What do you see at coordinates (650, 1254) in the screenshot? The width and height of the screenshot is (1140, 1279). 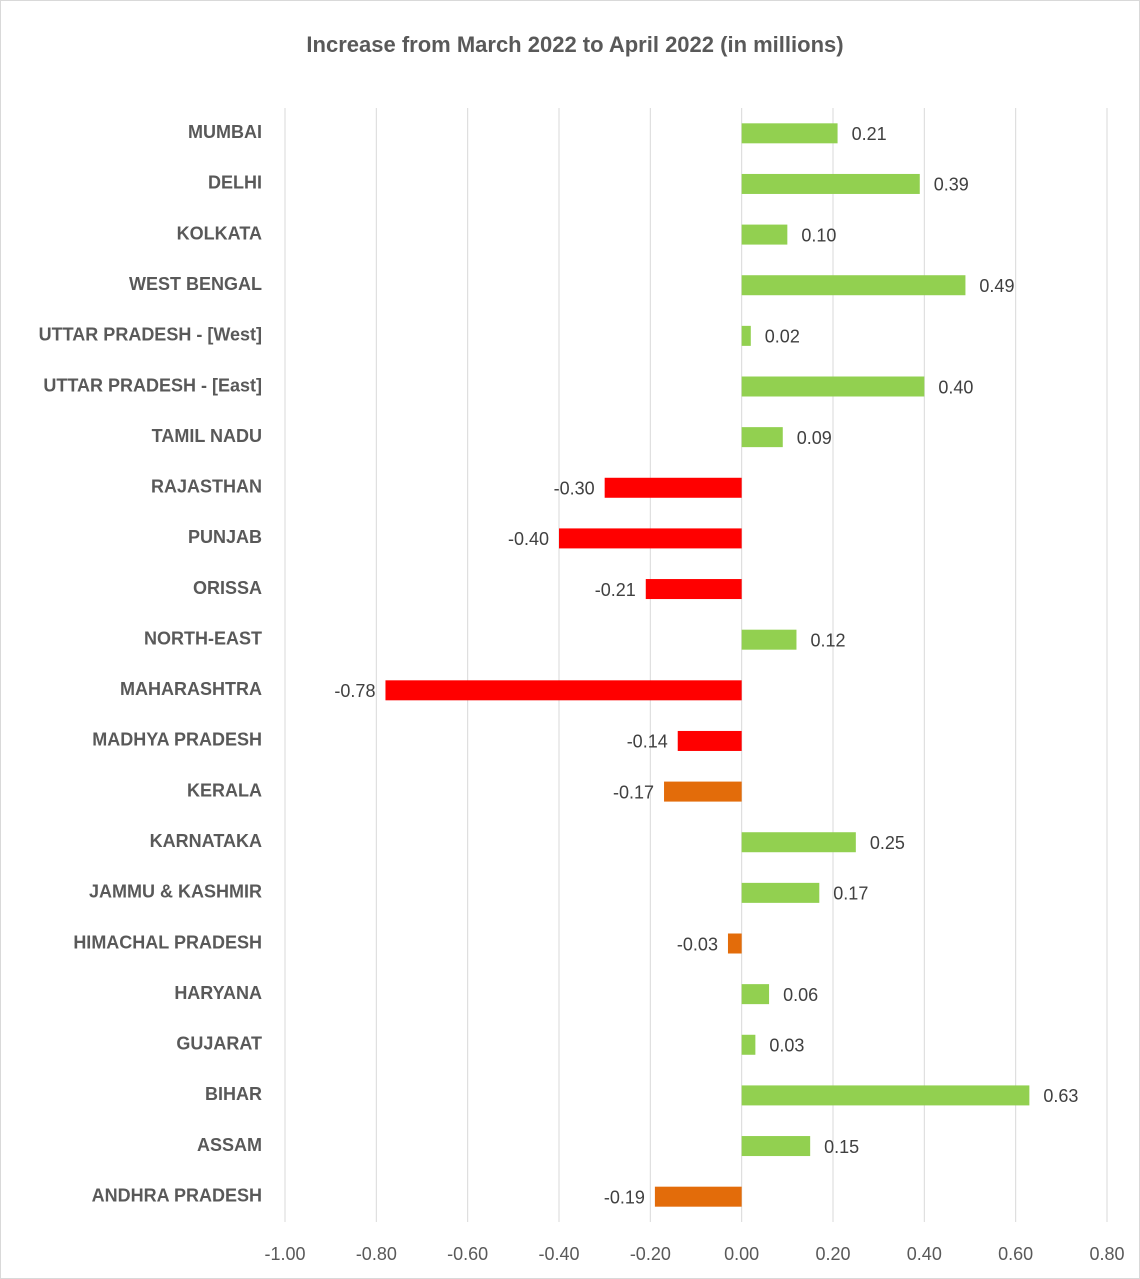 I see `x-tick-label: -0.20` at bounding box center [650, 1254].